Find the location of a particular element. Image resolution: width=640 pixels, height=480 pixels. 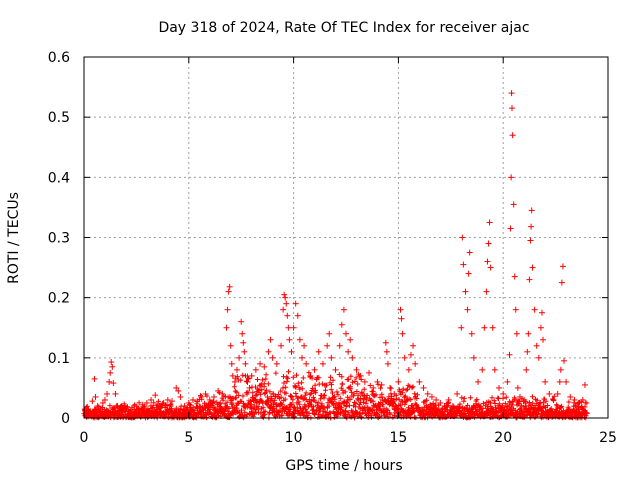

x-tick-label: 25 is located at coordinates (608, 438).